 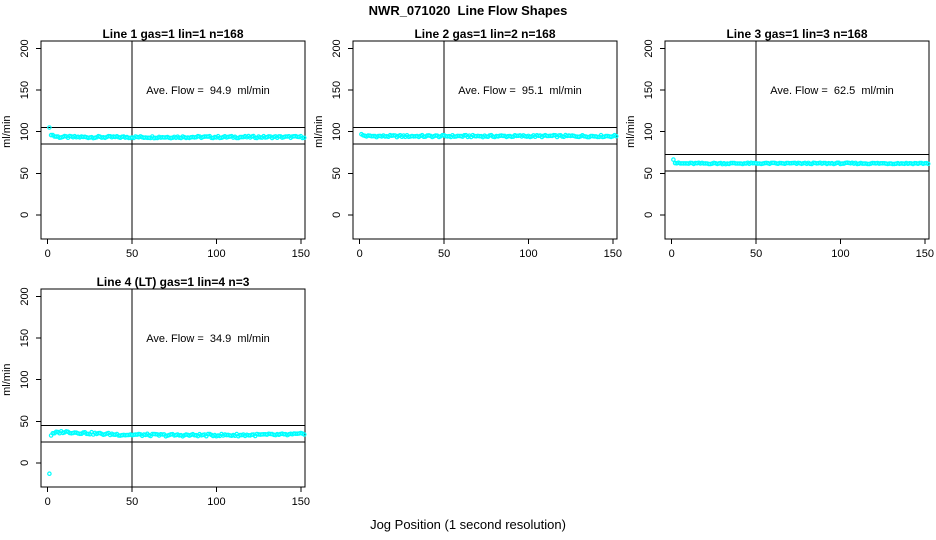 I want to click on x-axis-label: Jog Position (1 second resolution), so click(x=468, y=524).